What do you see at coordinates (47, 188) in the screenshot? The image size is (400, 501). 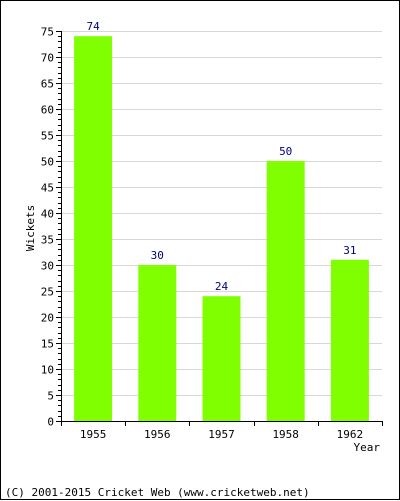 I see `y-tick-label: 45` at bounding box center [47, 188].